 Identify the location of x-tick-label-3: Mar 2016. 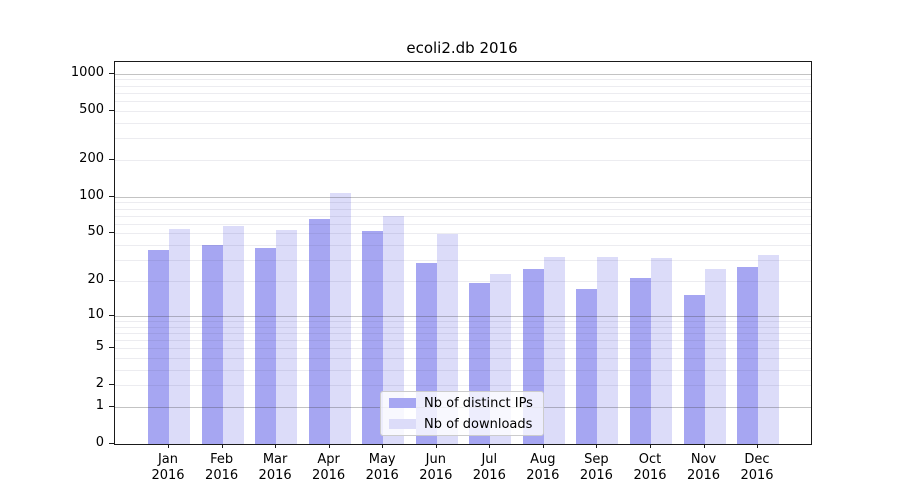
(275, 467).